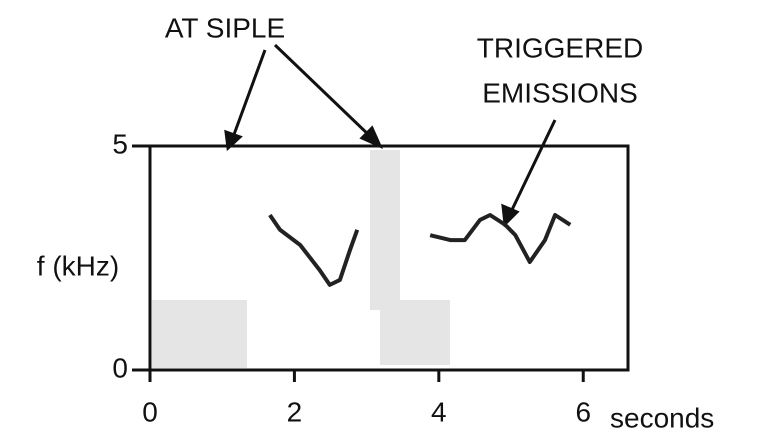 The width and height of the screenshot is (772, 445). What do you see at coordinates (150, 411) in the screenshot?
I see `x-tick-label: 0` at bounding box center [150, 411].